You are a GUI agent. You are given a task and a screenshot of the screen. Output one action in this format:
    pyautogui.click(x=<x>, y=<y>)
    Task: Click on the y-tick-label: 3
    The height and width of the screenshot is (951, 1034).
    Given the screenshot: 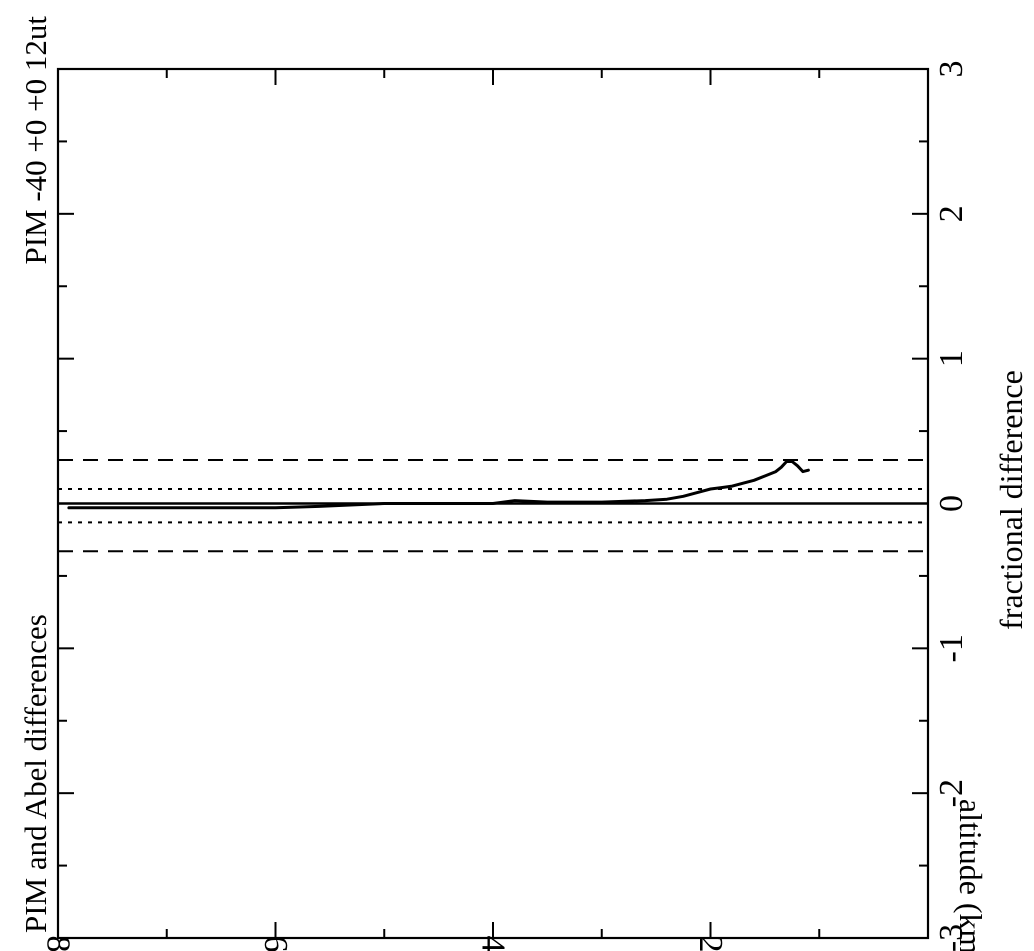 What is the action you would take?
    pyautogui.click(x=951, y=69)
    